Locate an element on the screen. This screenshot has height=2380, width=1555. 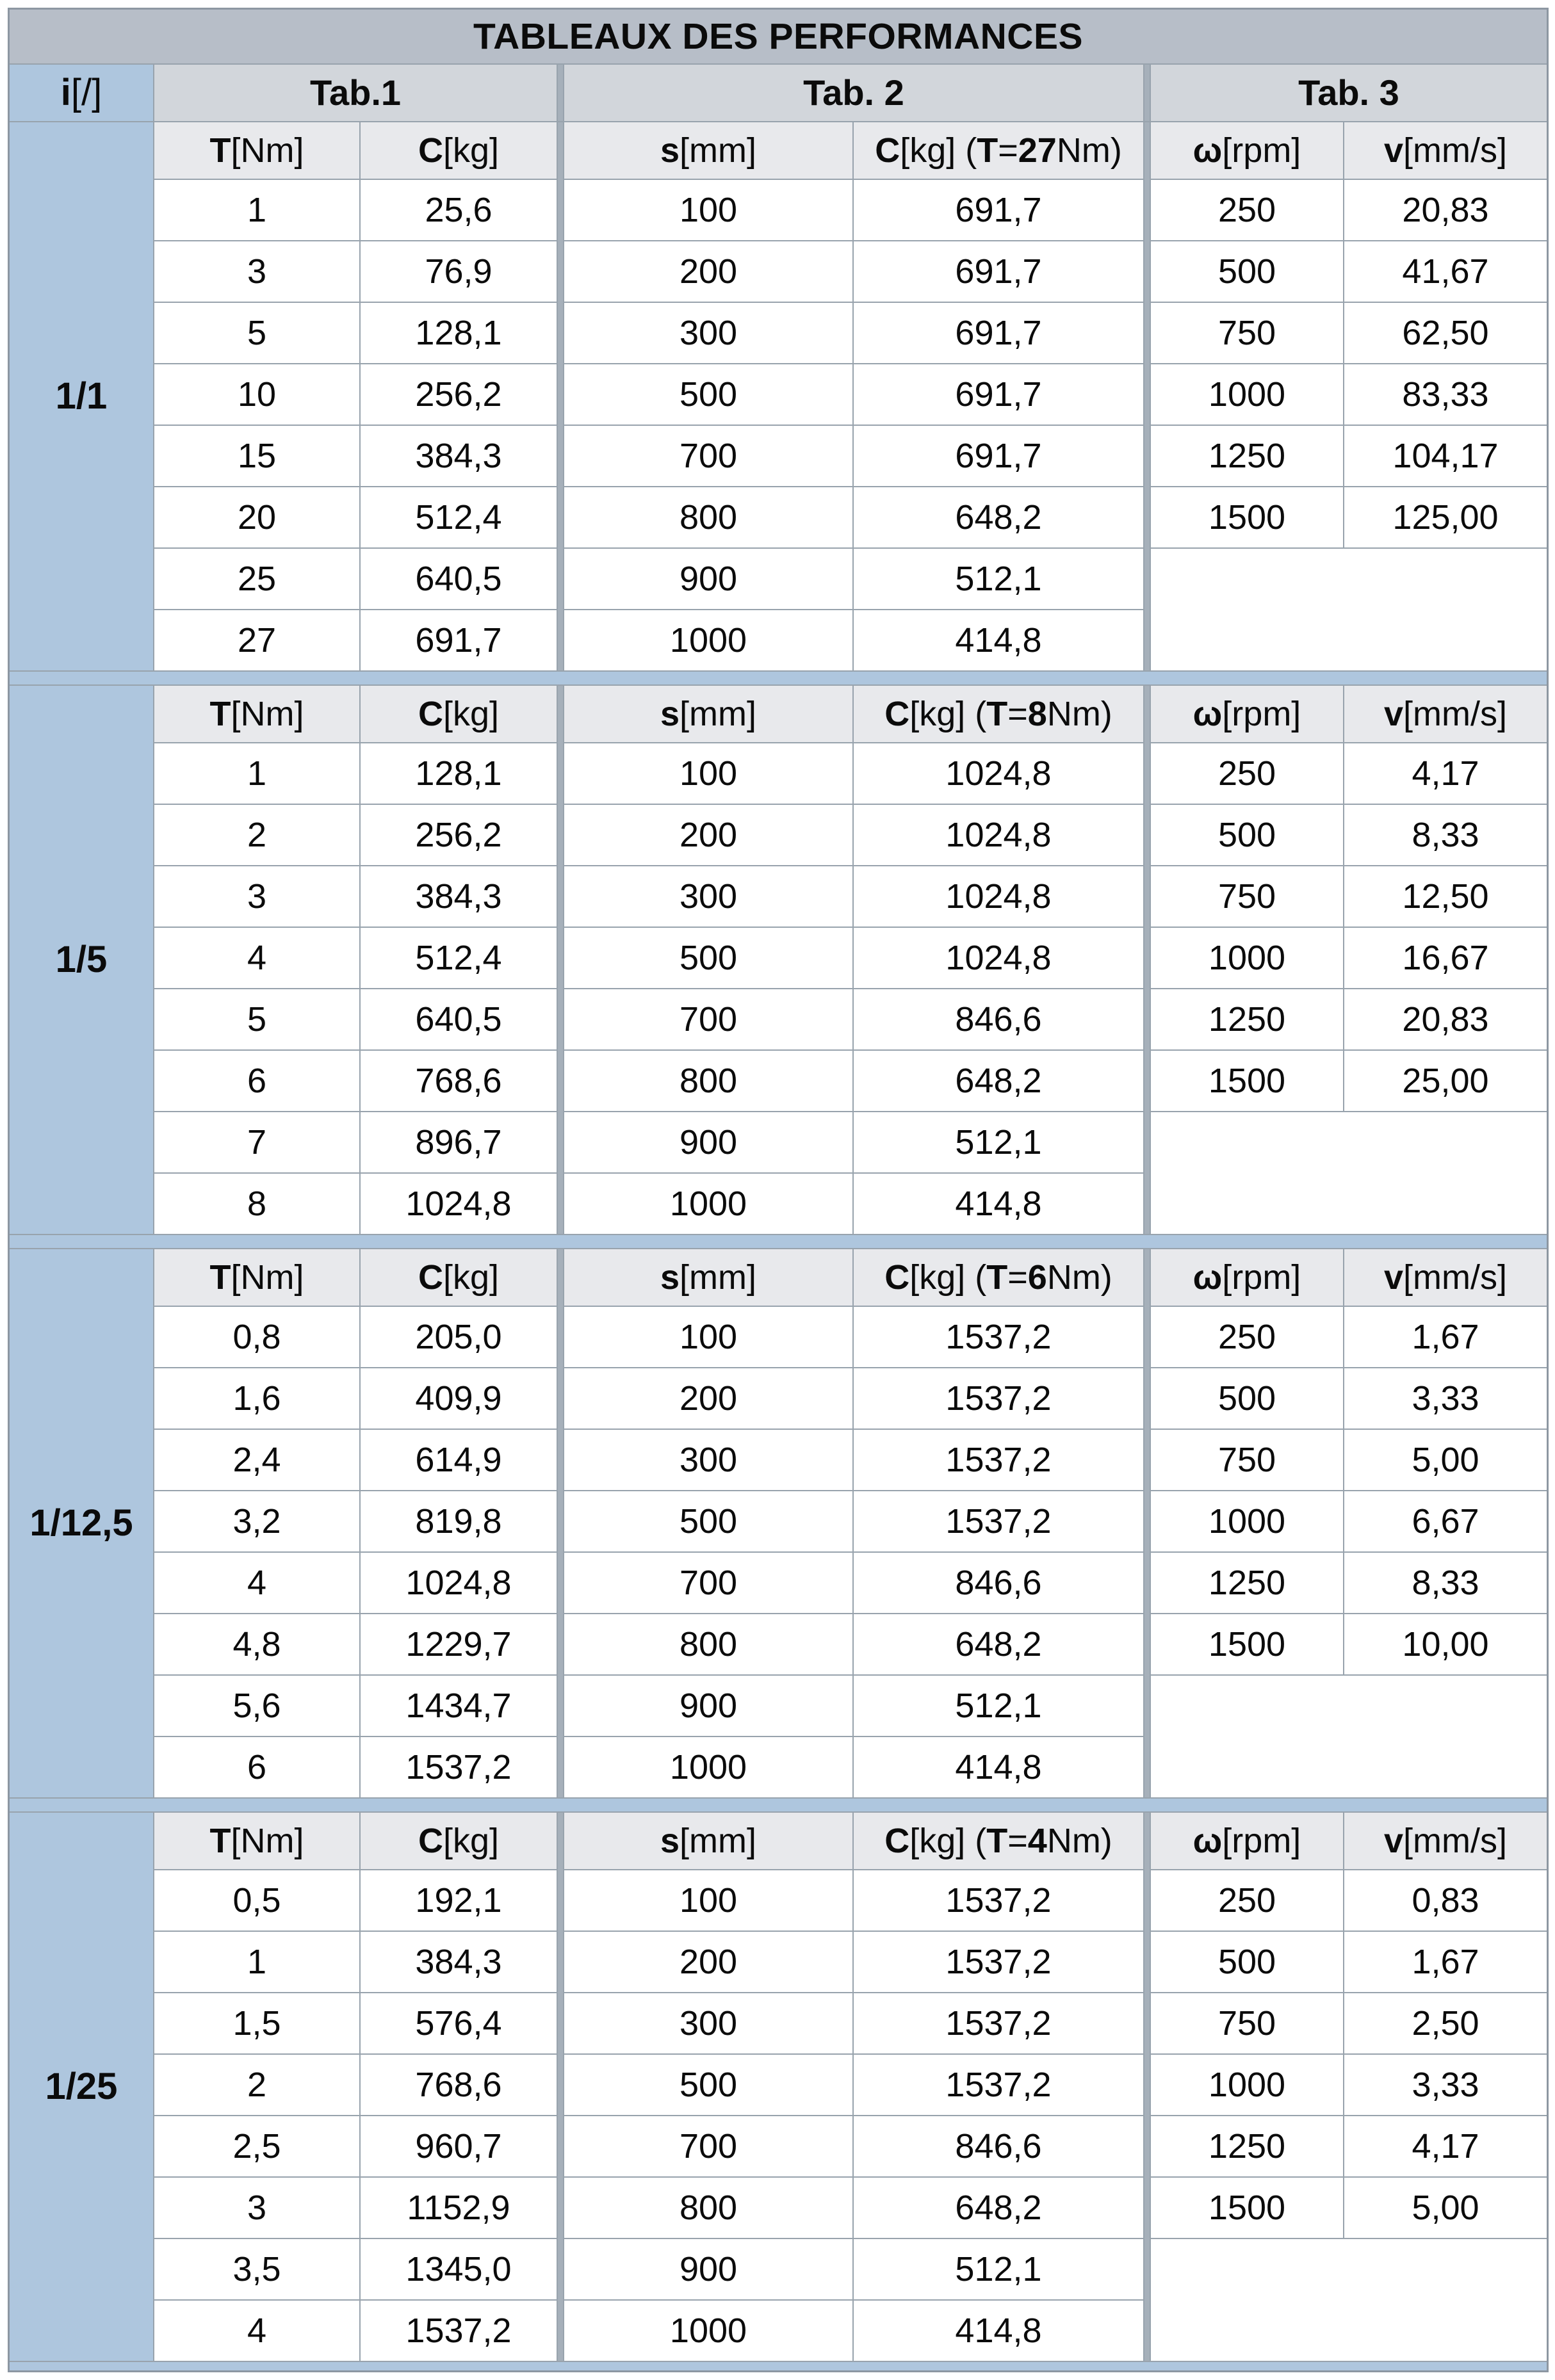
col-header-velocity: v [mm/s] is located at coordinates (1445, 1277).